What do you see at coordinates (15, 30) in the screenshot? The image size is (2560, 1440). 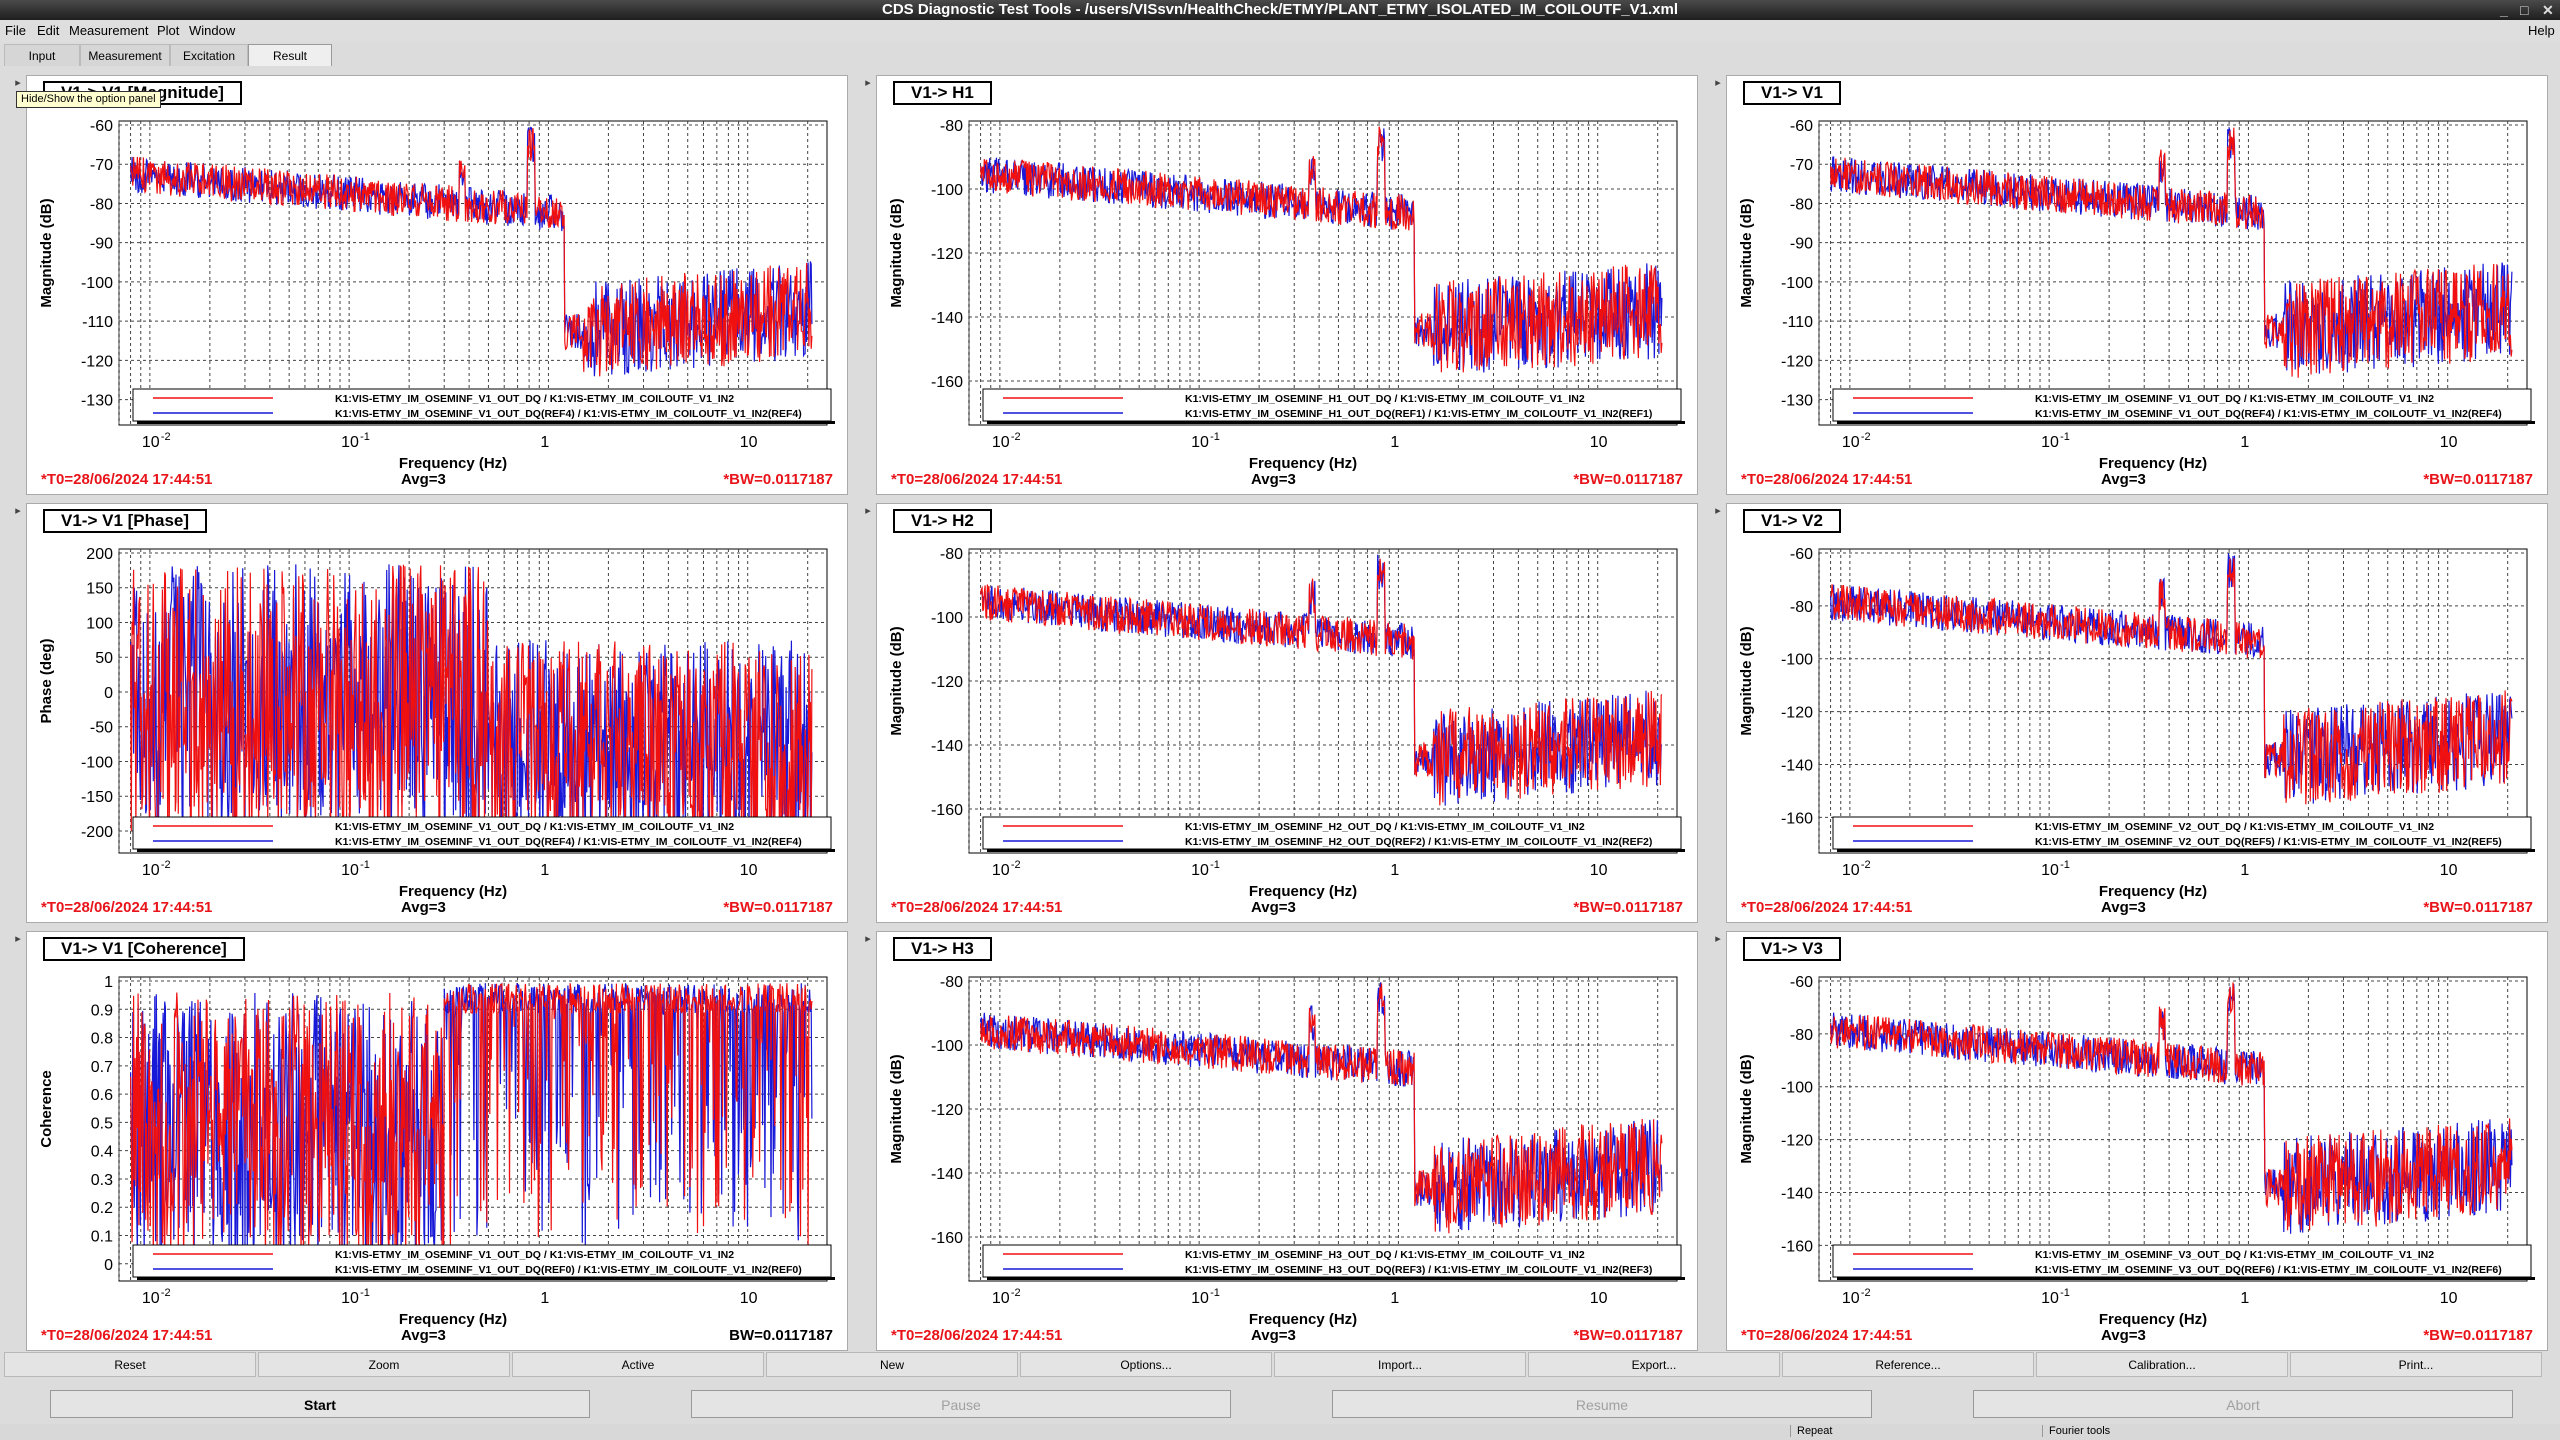 I see `menu-file: File` at bounding box center [15, 30].